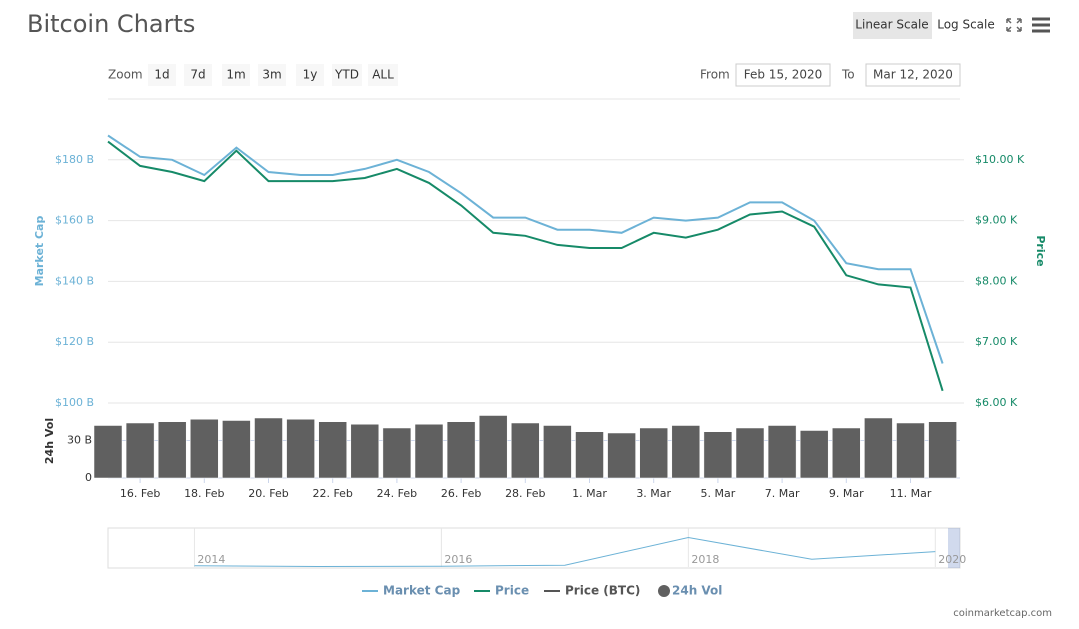  What do you see at coordinates (718, 493) in the screenshot?
I see `x-tick-label: 5. Mar` at bounding box center [718, 493].